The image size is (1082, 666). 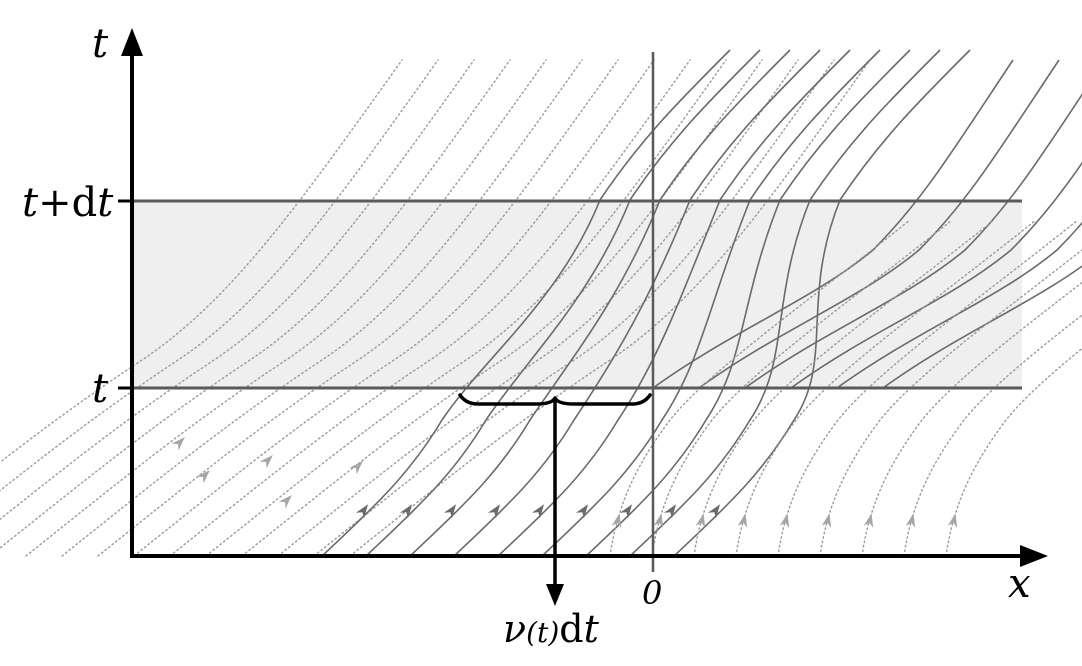 What do you see at coordinates (100, 389) in the screenshot?
I see `label-t: t` at bounding box center [100, 389].